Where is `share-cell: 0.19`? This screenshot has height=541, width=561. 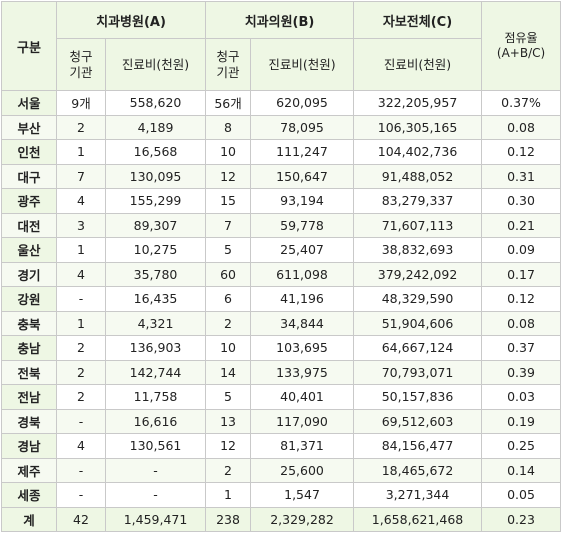 share-cell: 0.19 is located at coordinates (521, 421).